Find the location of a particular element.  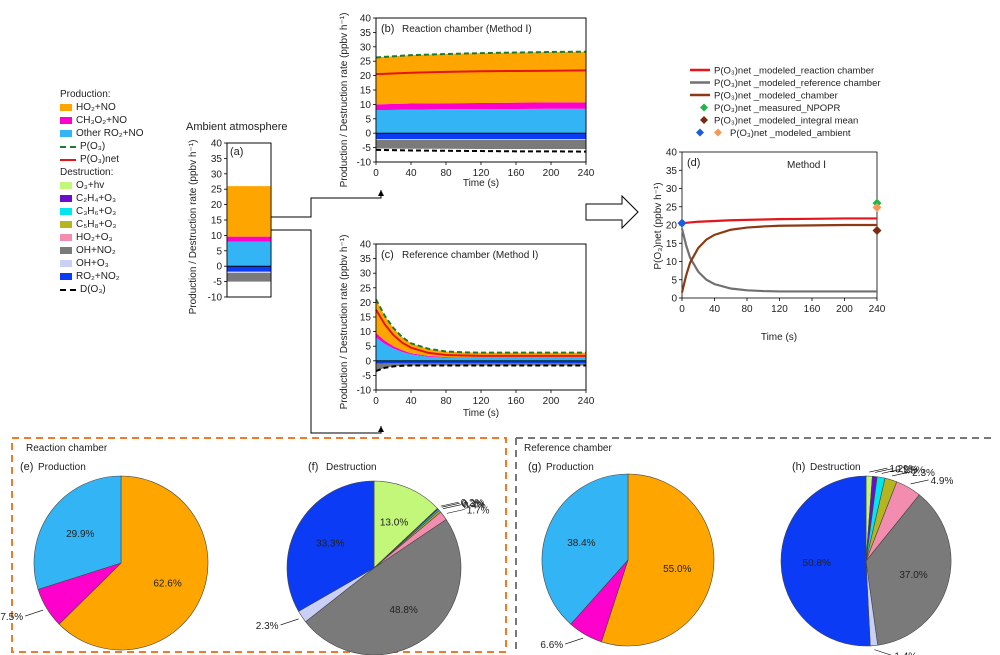

legend-label: P(O₃)net _modeled_reference chamber is located at coordinates (797, 83).